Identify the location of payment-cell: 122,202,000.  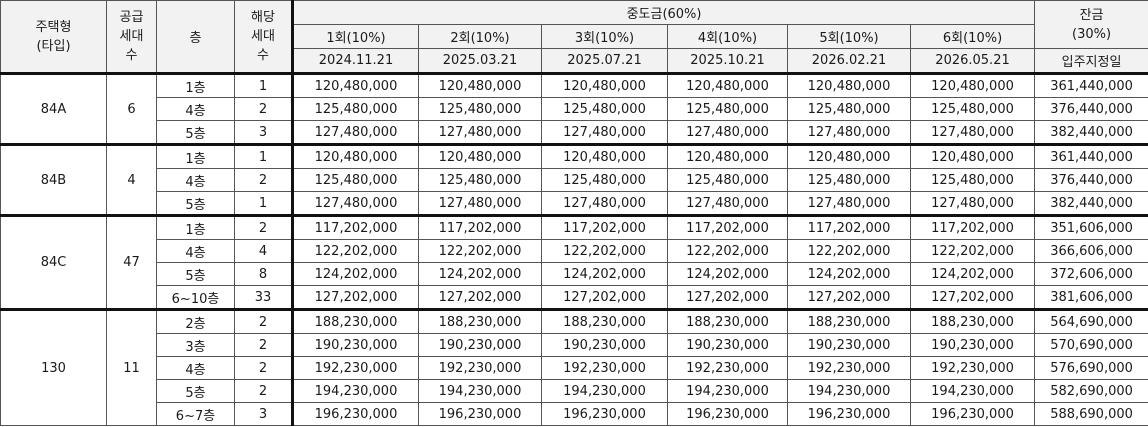
(355, 251).